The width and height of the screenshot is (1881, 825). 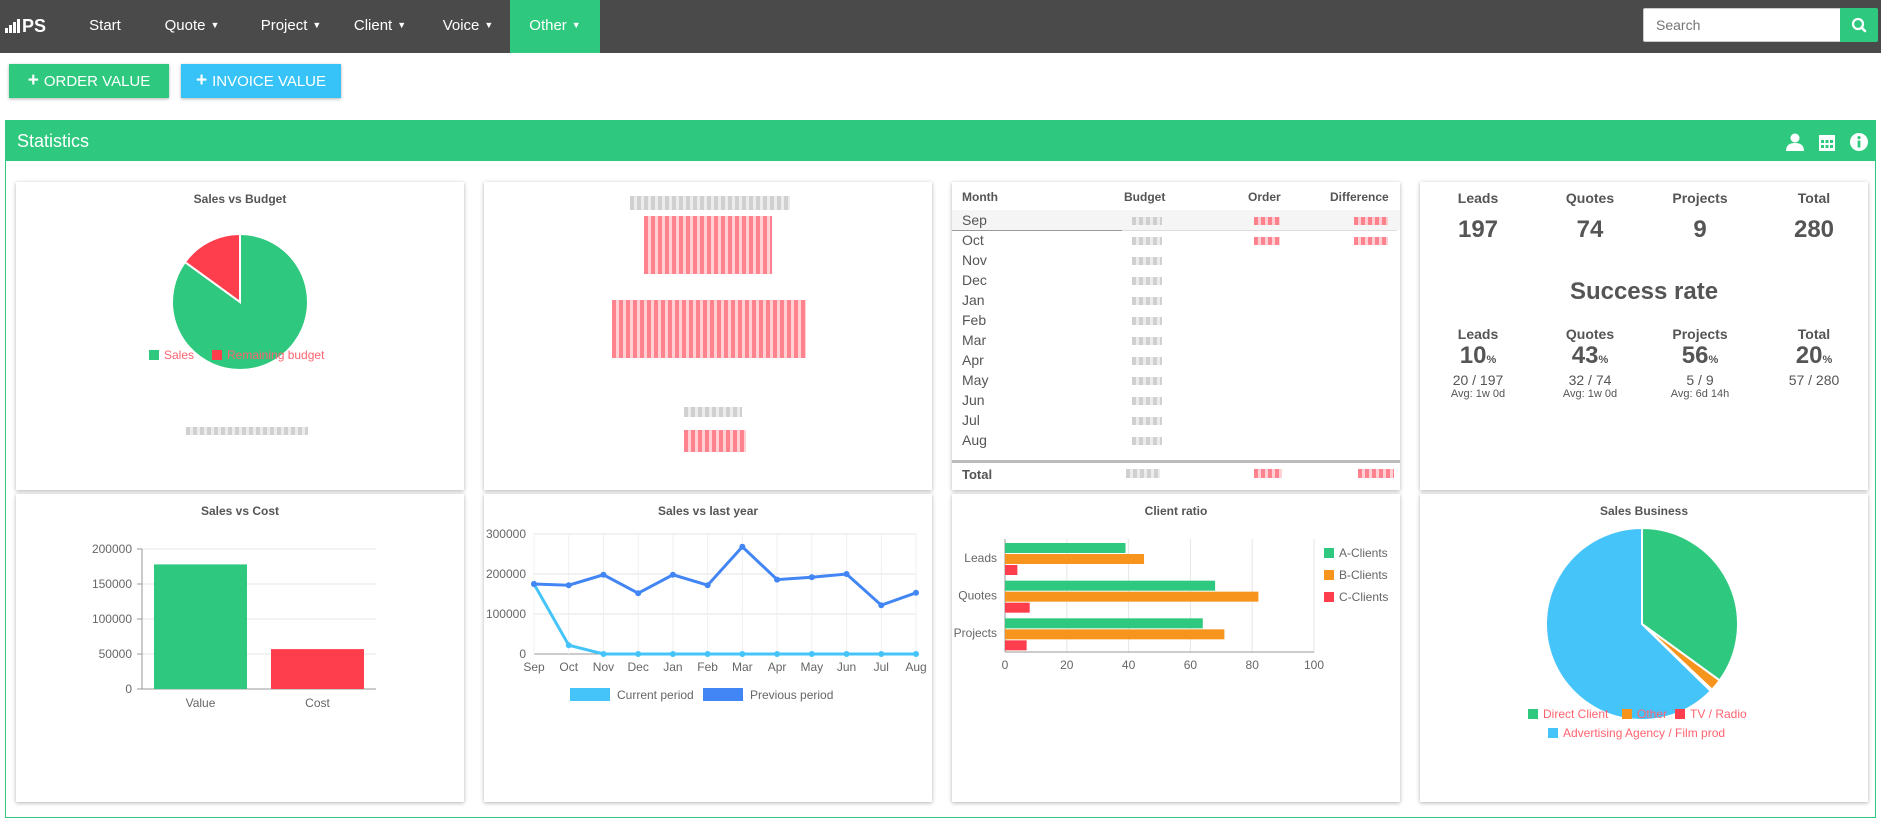 What do you see at coordinates (1075, 559) in the screenshot?
I see `bar-leads-b-clients` at bounding box center [1075, 559].